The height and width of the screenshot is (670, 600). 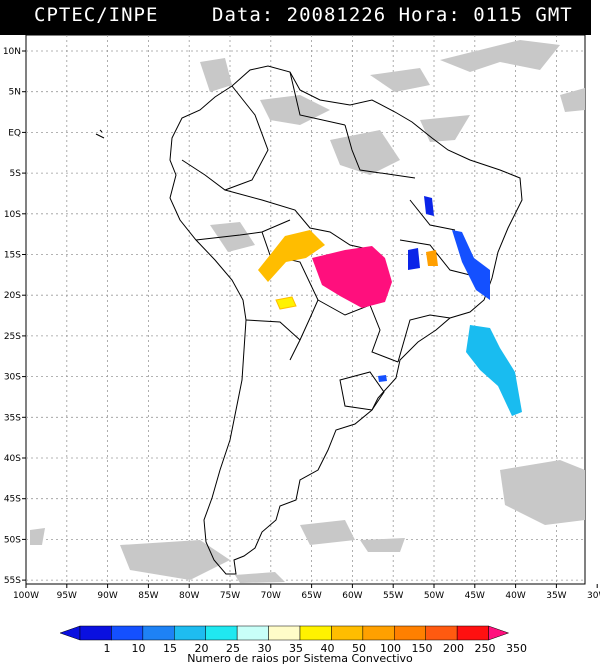 I want to click on system-cyan-atlantic, so click(x=494, y=370).